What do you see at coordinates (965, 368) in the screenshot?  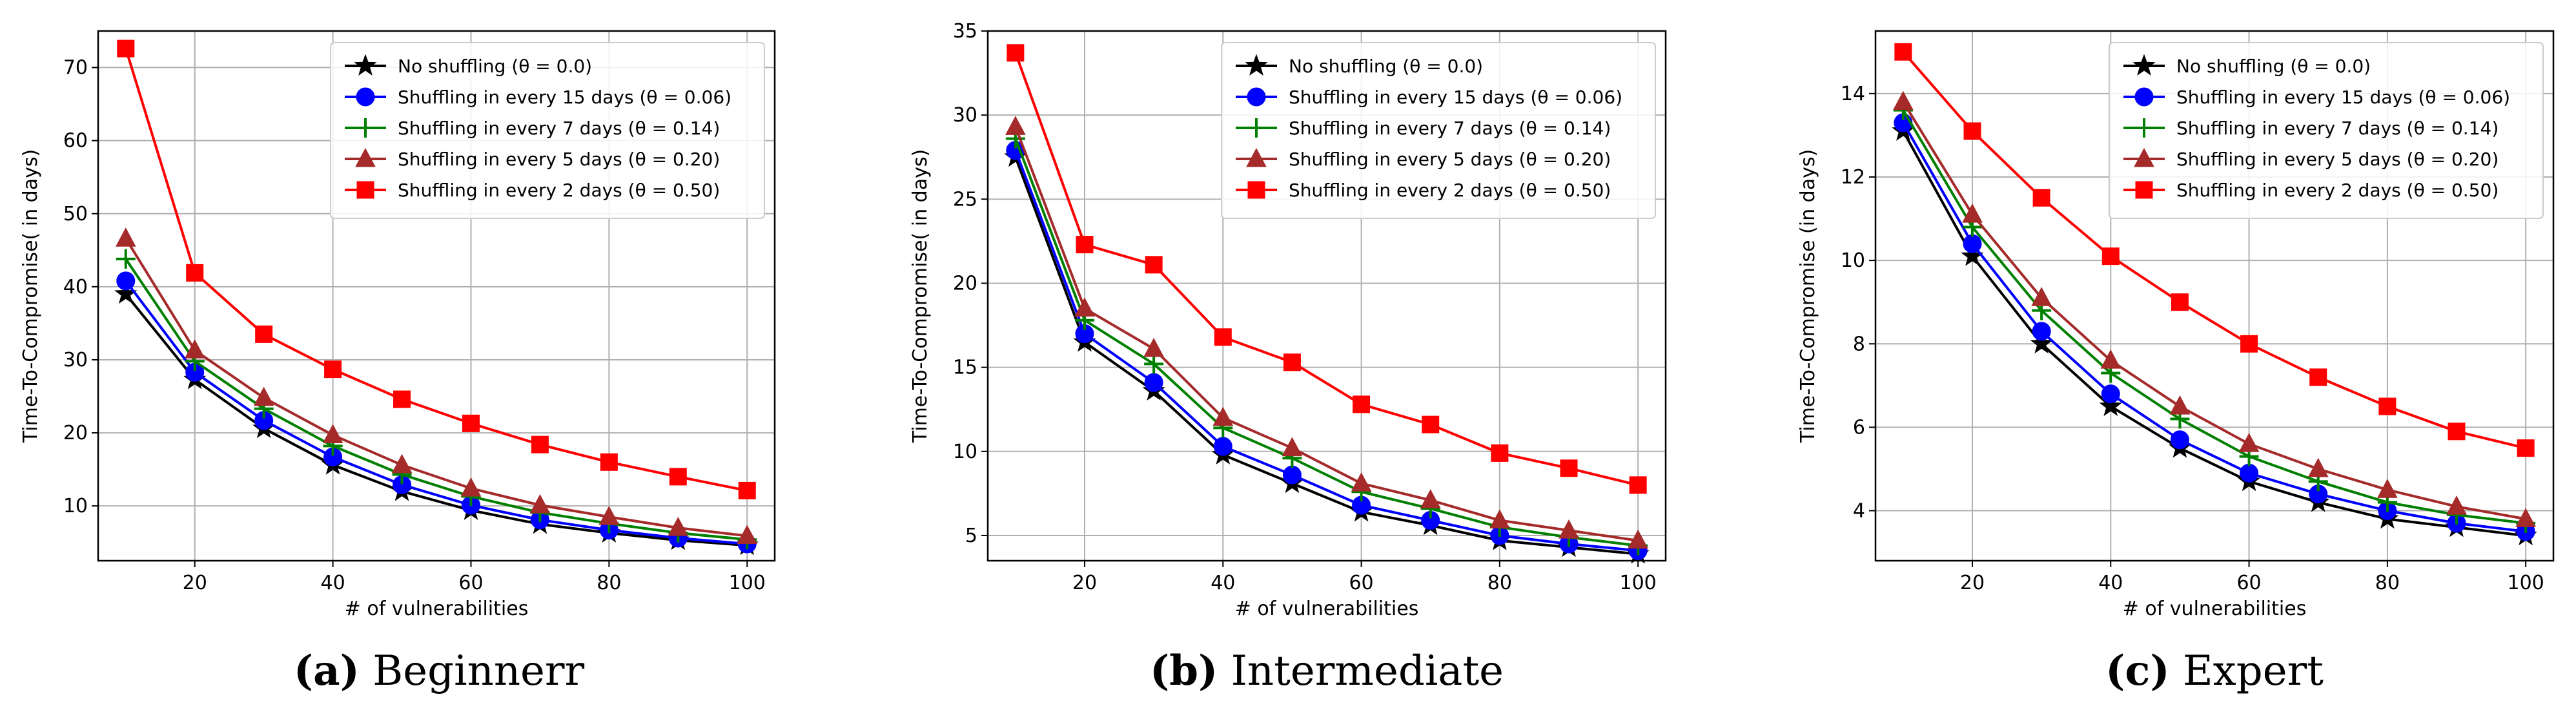 I see `y-tick-label: 15` at bounding box center [965, 368].